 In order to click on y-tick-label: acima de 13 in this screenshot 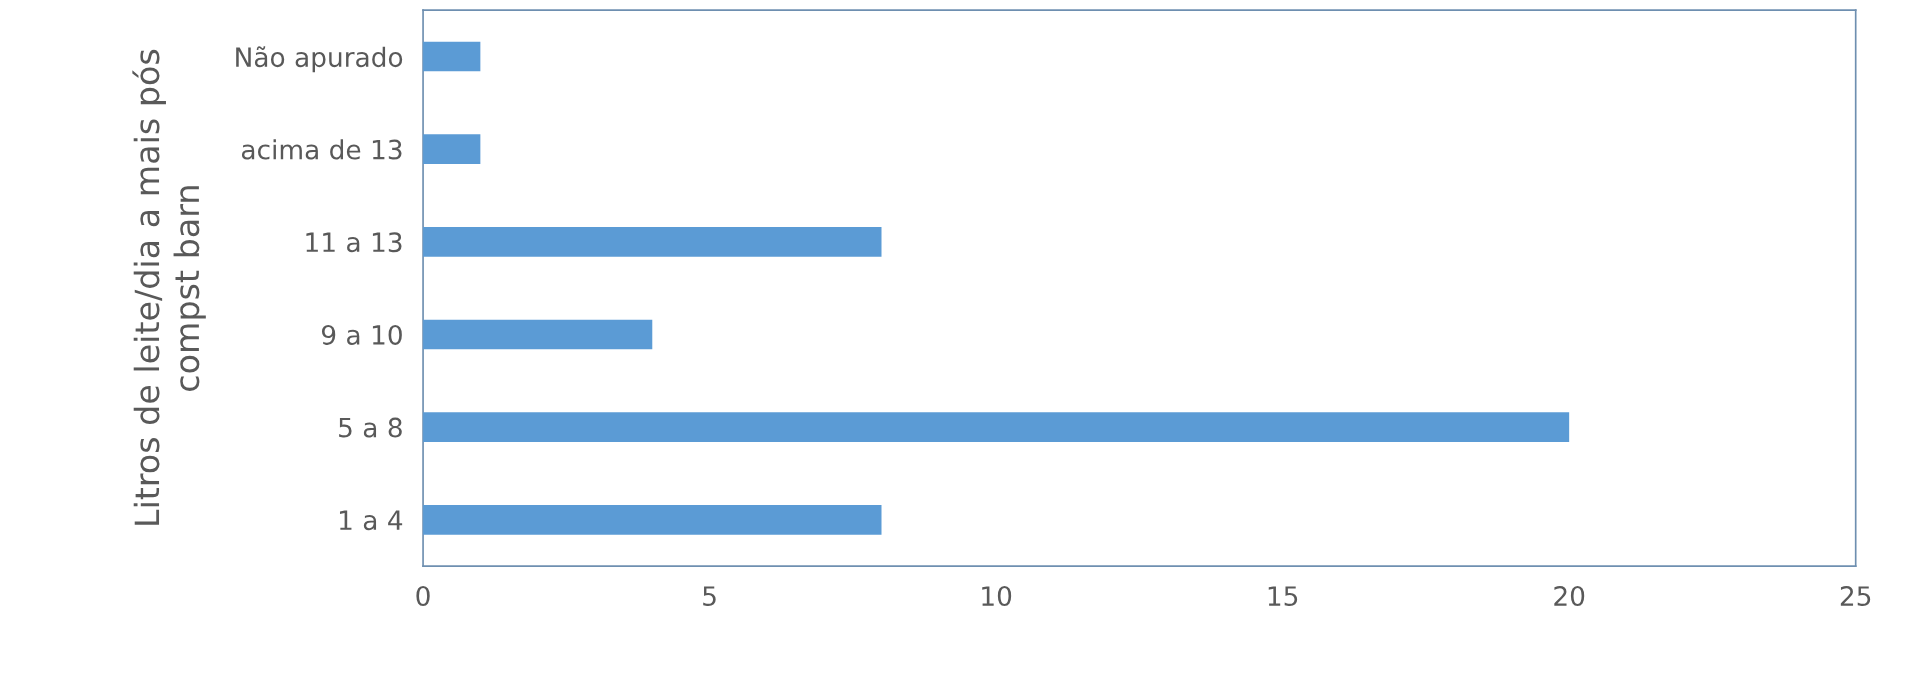, I will do `click(321, 149)`.